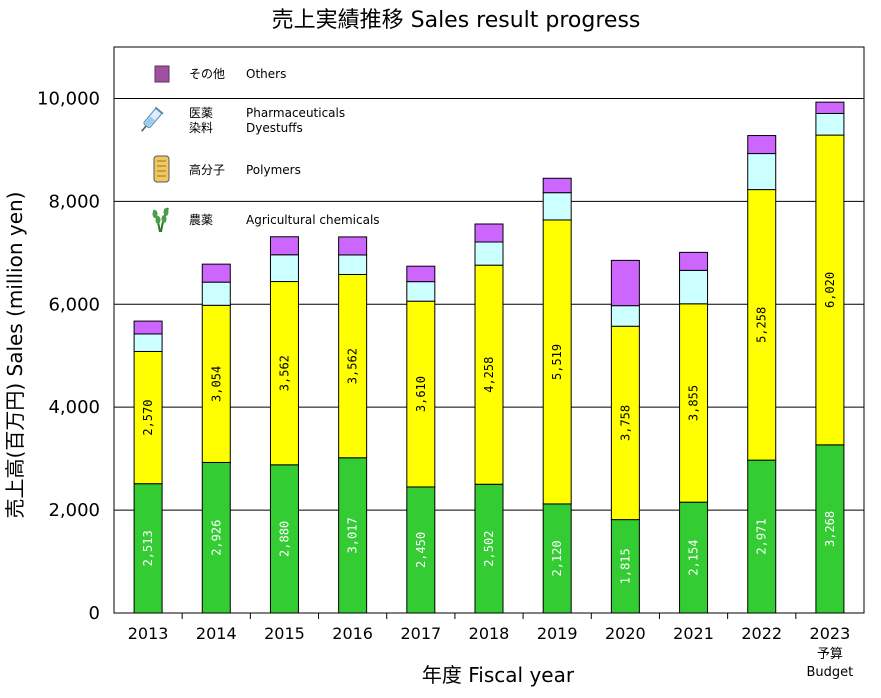 The image size is (881, 698). Describe the element at coordinates (201, 220) in the screenshot. I see `legend-agro-jp: 農薬` at that location.